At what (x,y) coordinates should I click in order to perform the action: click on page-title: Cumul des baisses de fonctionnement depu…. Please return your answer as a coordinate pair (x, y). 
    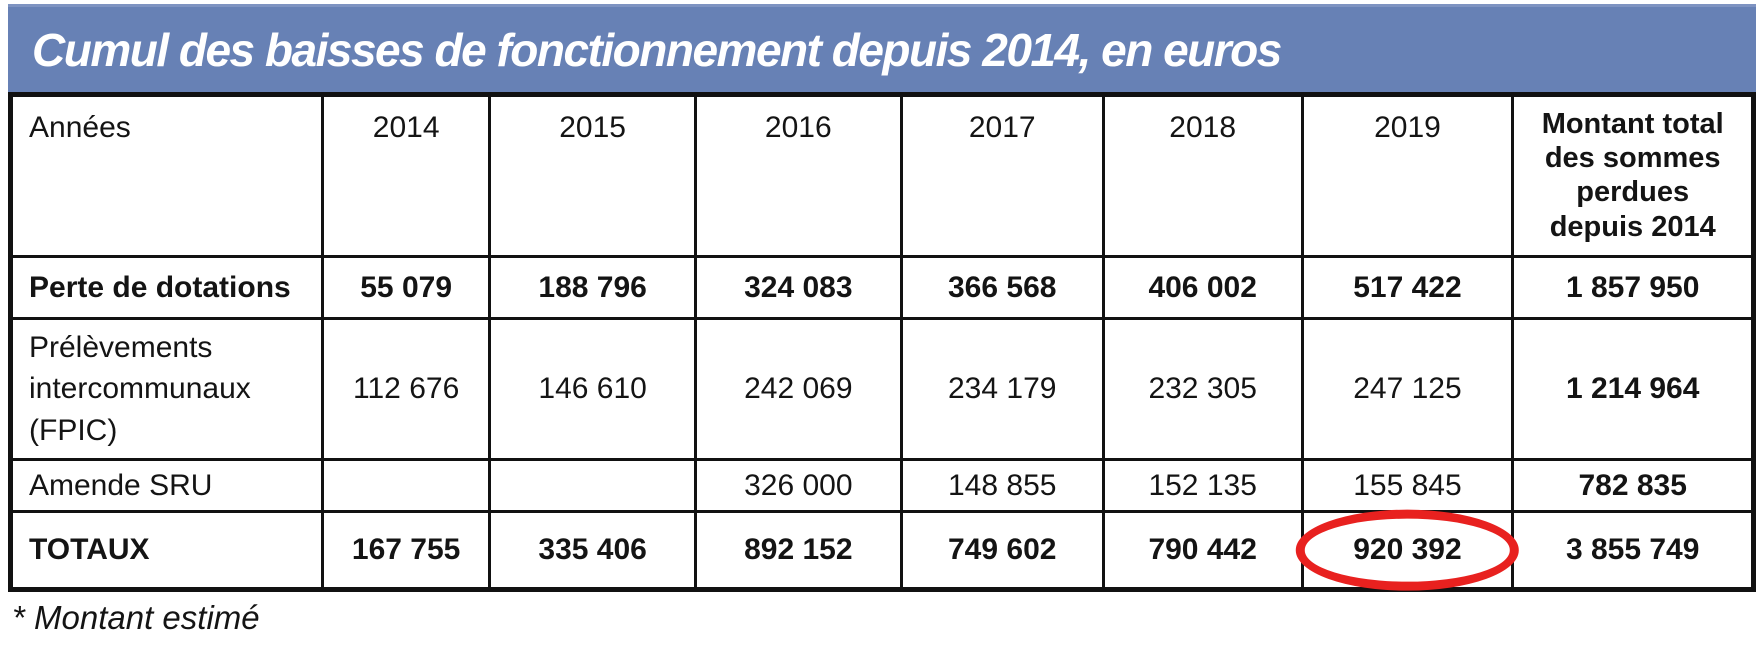
    Looking at the image, I should click on (657, 49).